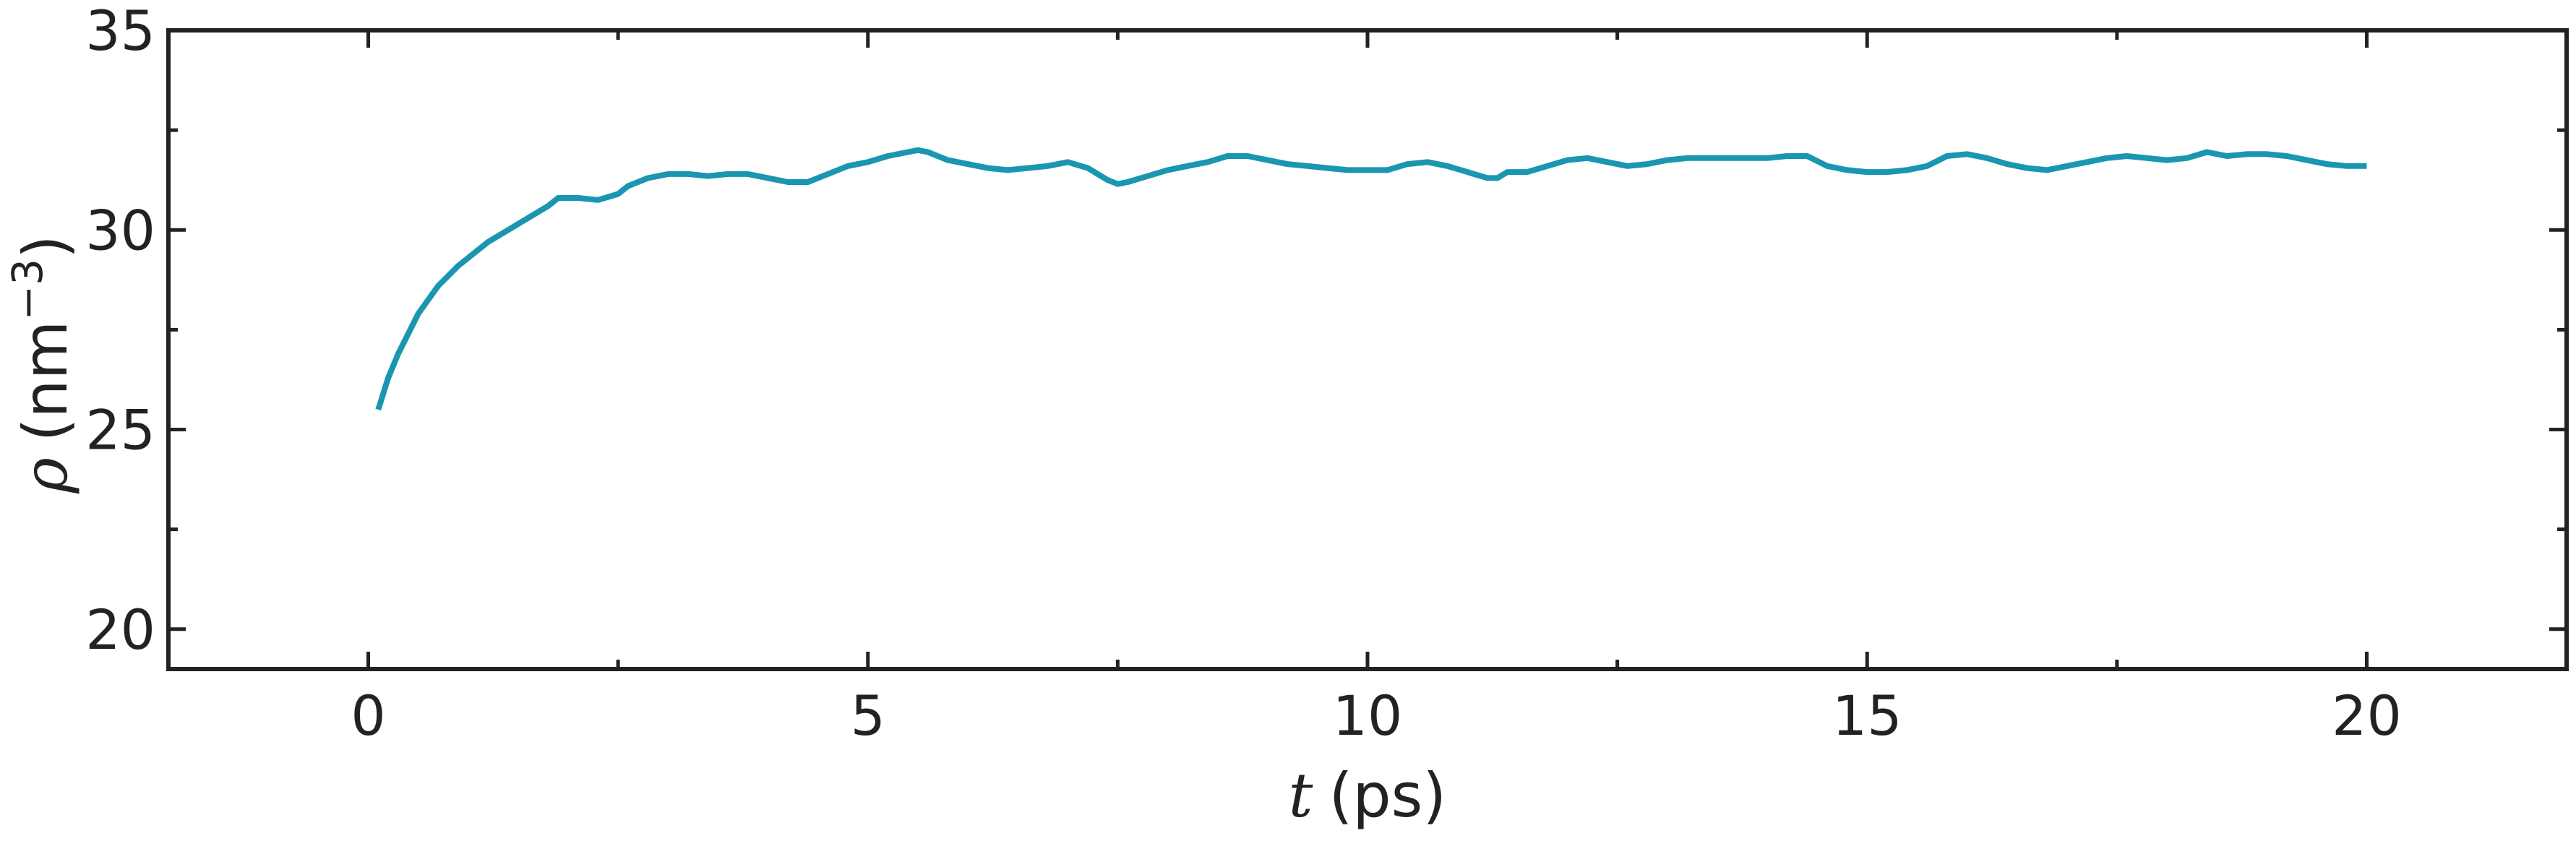 This screenshot has width=2576, height=841. I want to click on y-tick-label: 35, so click(120, 31).